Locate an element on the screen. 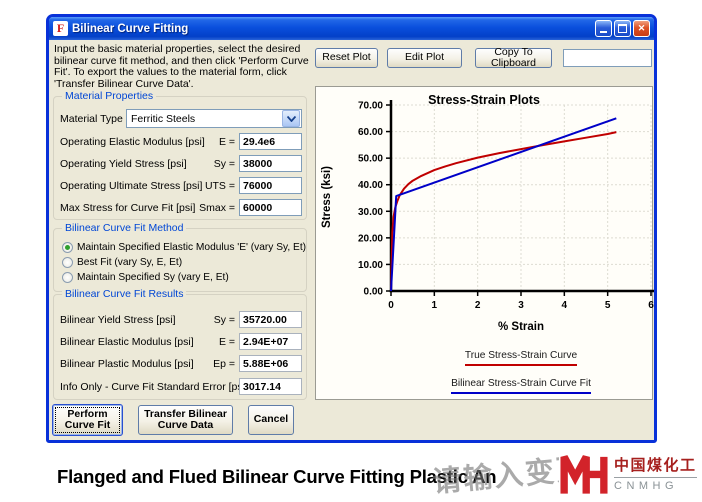  field-label: Operating Elastic Modulus [psi] is located at coordinates (132, 142).